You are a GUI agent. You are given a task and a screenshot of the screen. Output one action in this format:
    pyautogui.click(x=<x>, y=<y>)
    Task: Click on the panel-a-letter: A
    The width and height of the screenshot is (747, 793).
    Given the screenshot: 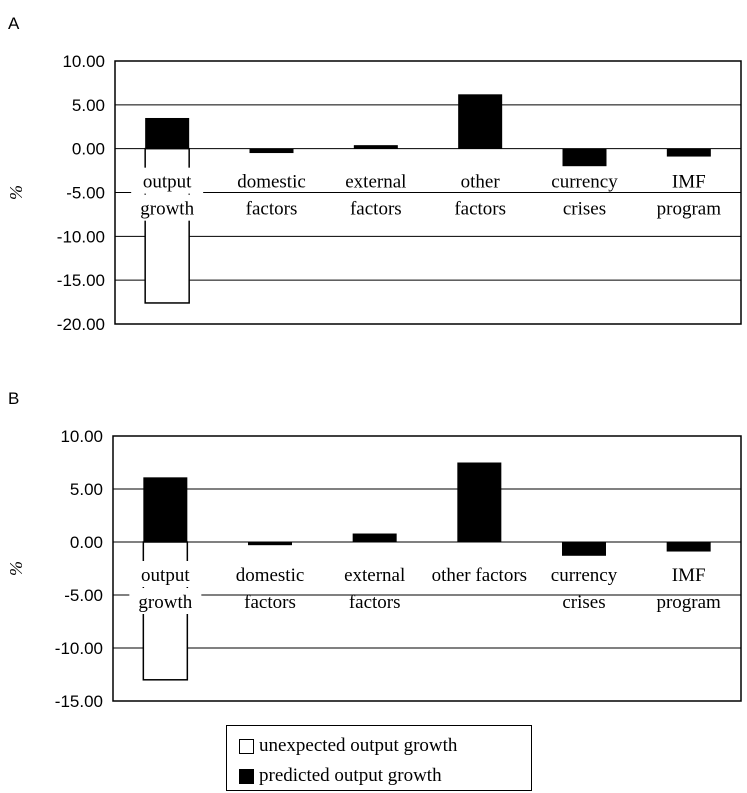 What is the action you would take?
    pyautogui.click(x=14, y=23)
    